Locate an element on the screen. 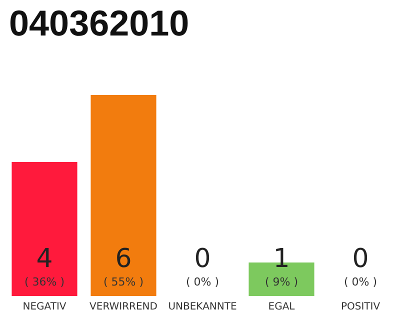  data-label: 6 ( 55% ) is located at coordinates (123, 266).